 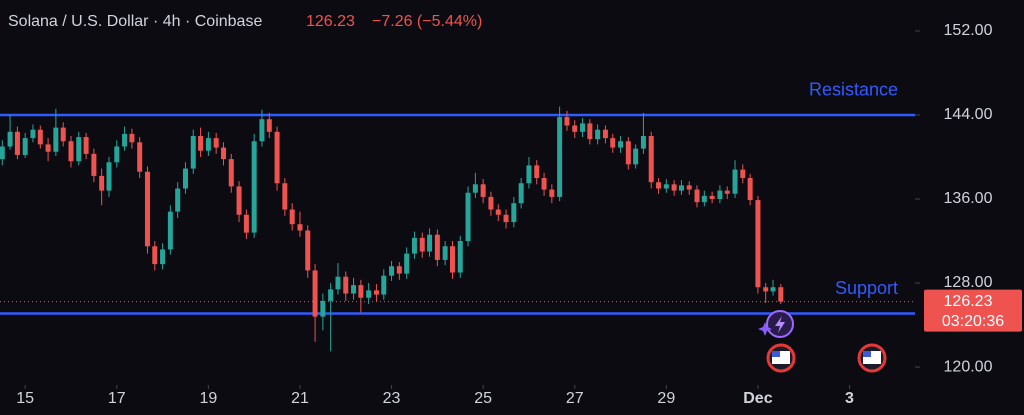 I want to click on header-change: −7.26 (−5.44%), so click(x=427, y=21).